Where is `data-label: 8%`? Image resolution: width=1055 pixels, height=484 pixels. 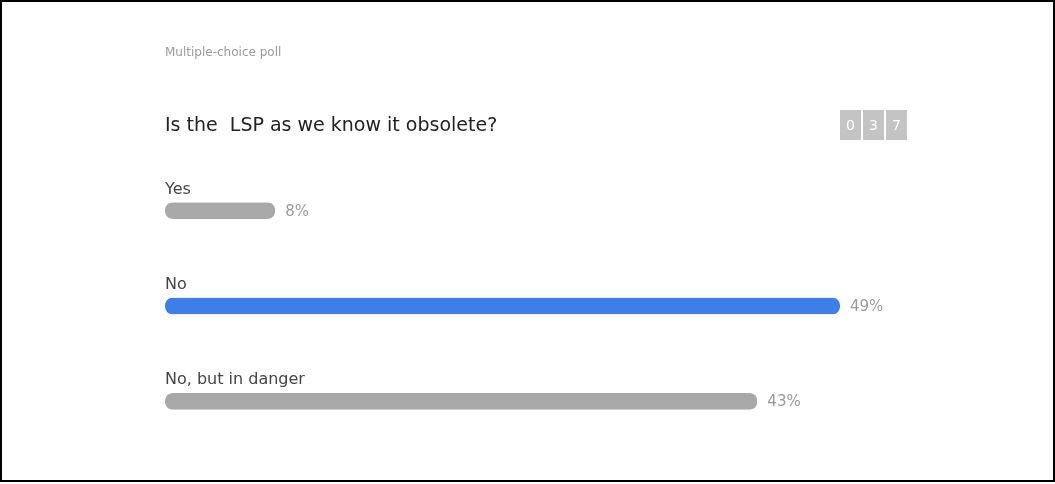 data-label: 8% is located at coordinates (297, 210).